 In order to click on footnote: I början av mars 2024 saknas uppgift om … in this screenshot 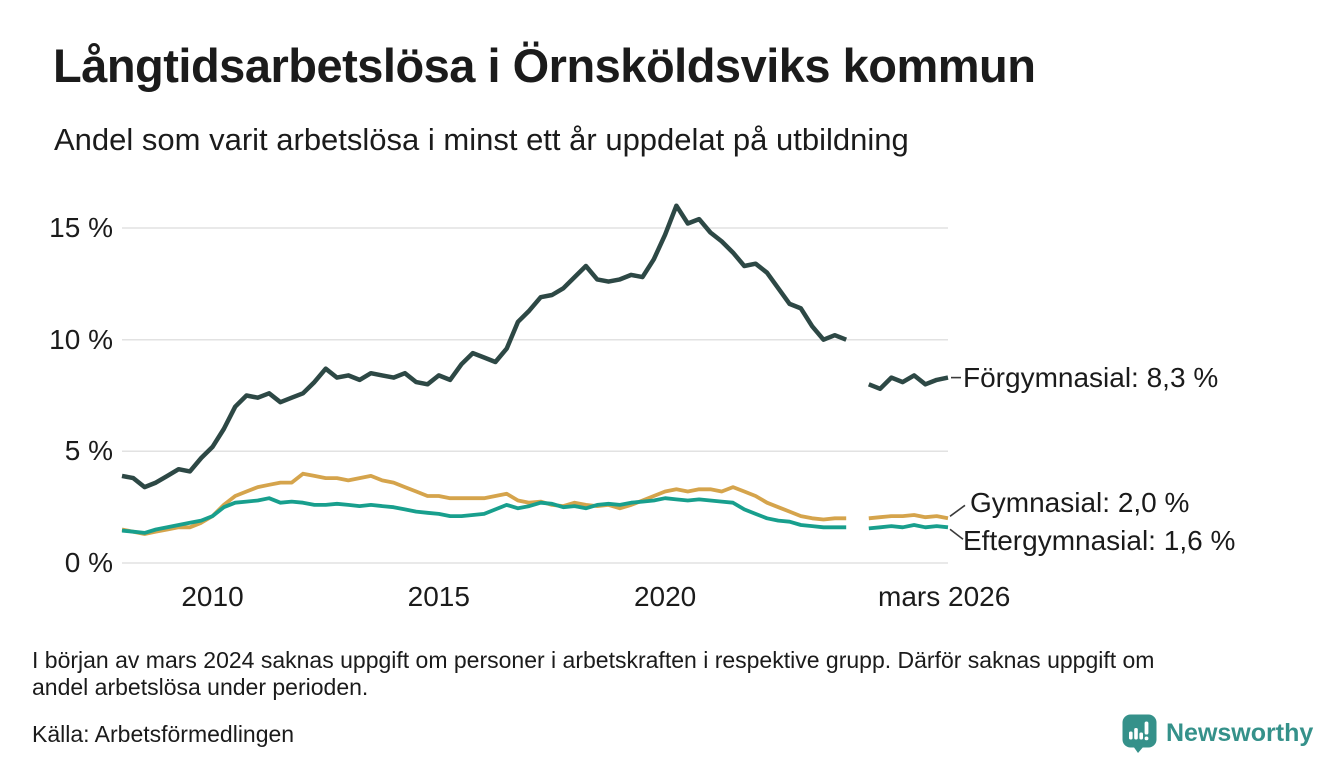, I will do `click(672, 674)`.